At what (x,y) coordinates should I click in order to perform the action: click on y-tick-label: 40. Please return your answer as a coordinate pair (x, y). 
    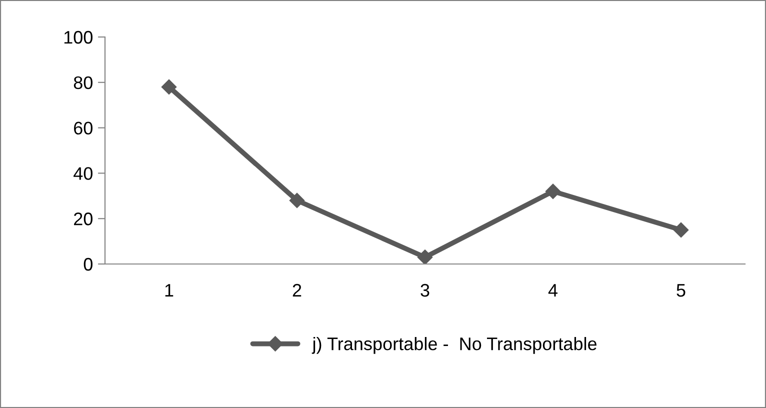
    Looking at the image, I should click on (83, 173).